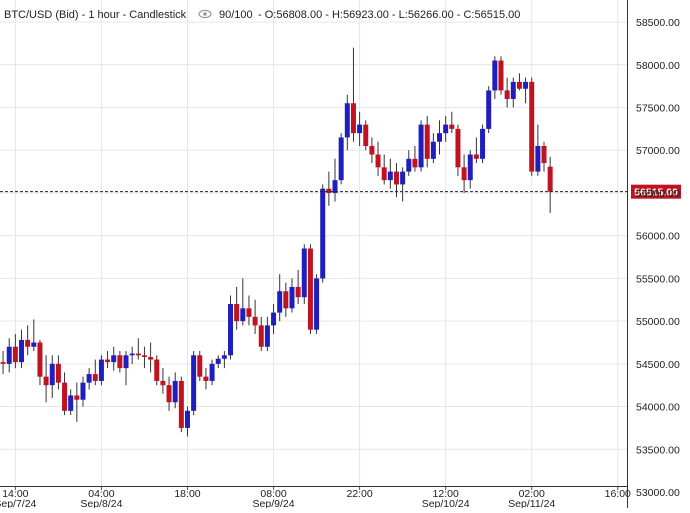  What do you see at coordinates (656, 193) in the screenshot?
I see `current-price-label: 56515.00` at bounding box center [656, 193].